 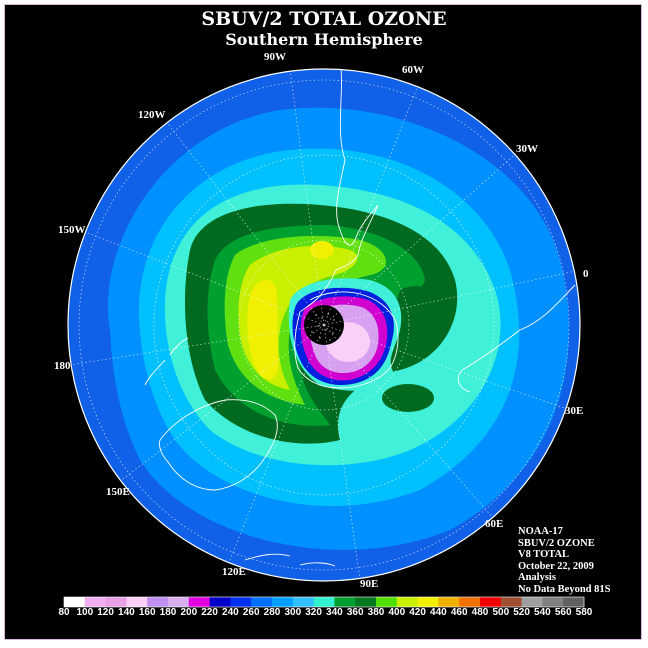 I want to click on lon-label-180: 180, so click(x=62, y=366).